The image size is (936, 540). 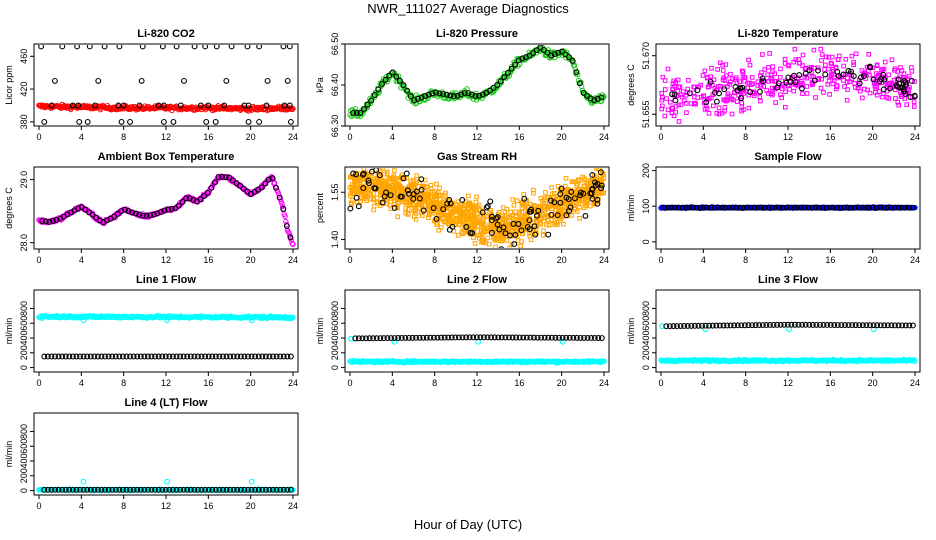 What do you see at coordinates (251, 260) in the screenshot?
I see `x-tick-label: 20` at bounding box center [251, 260].